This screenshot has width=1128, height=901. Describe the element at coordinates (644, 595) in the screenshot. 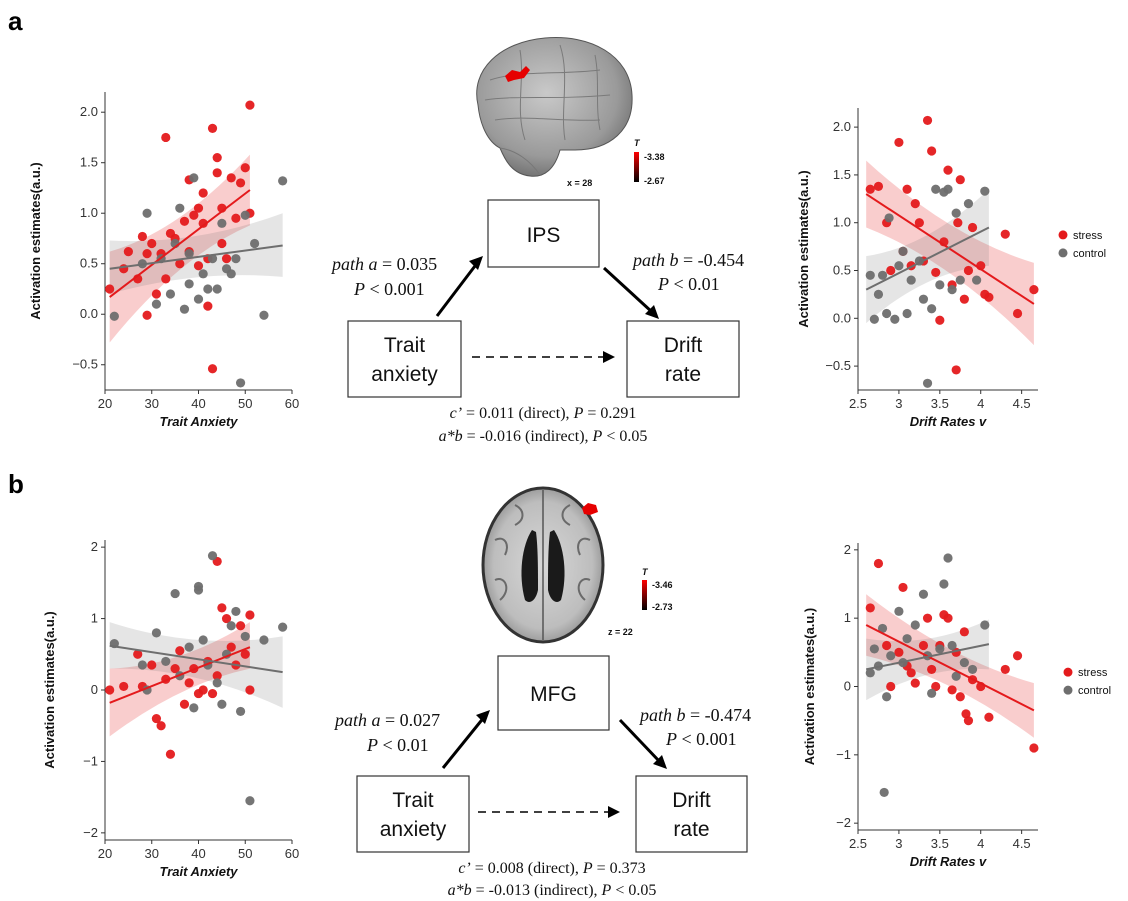

I see `colorbar-b` at that location.